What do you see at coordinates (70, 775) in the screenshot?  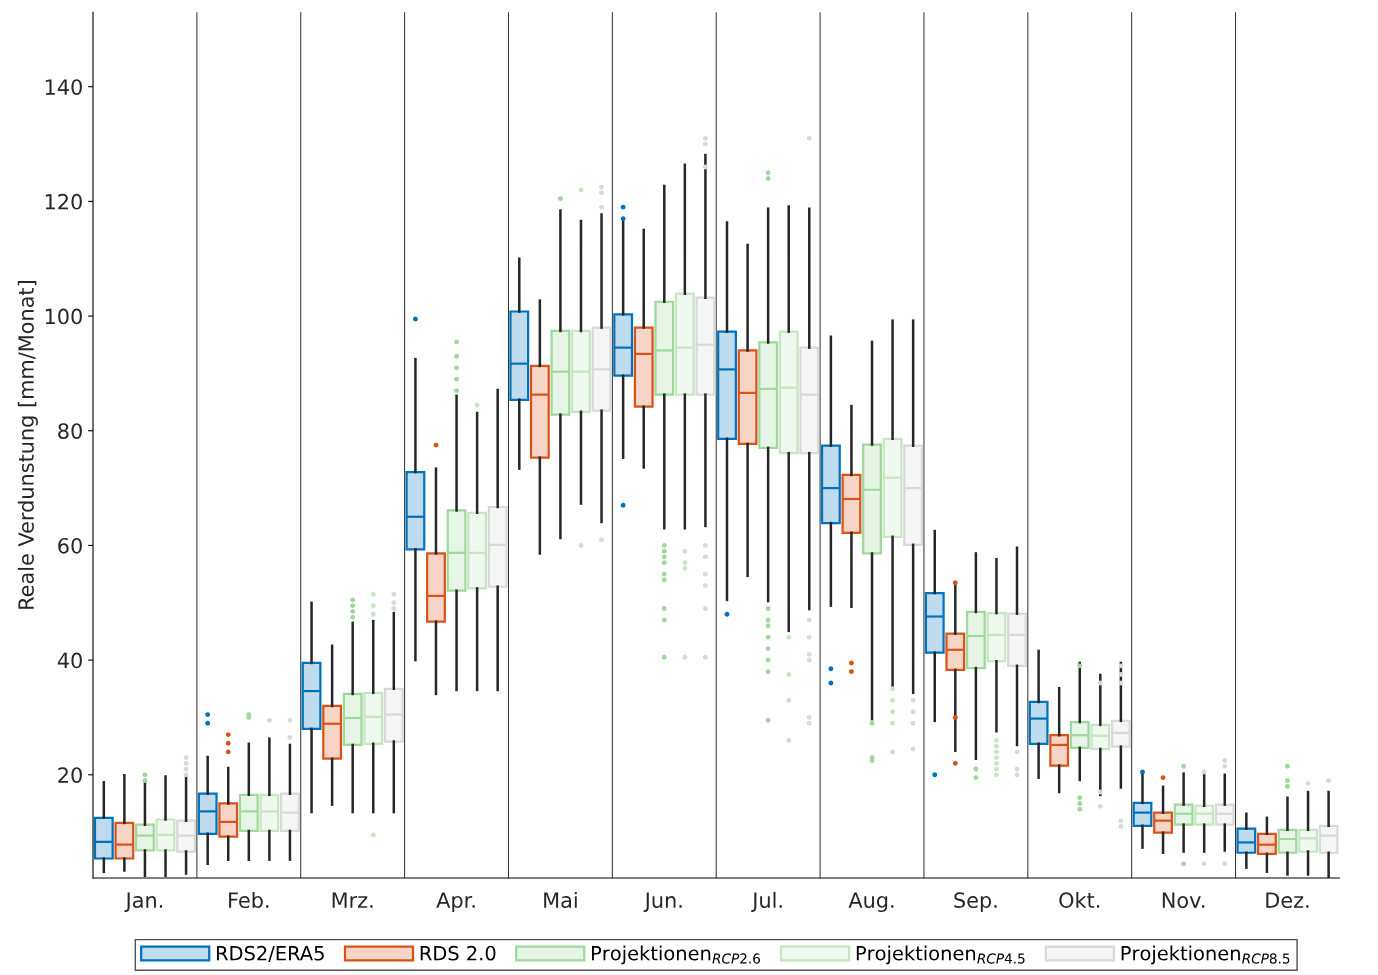 I see `y-tick-label: 20` at bounding box center [70, 775].